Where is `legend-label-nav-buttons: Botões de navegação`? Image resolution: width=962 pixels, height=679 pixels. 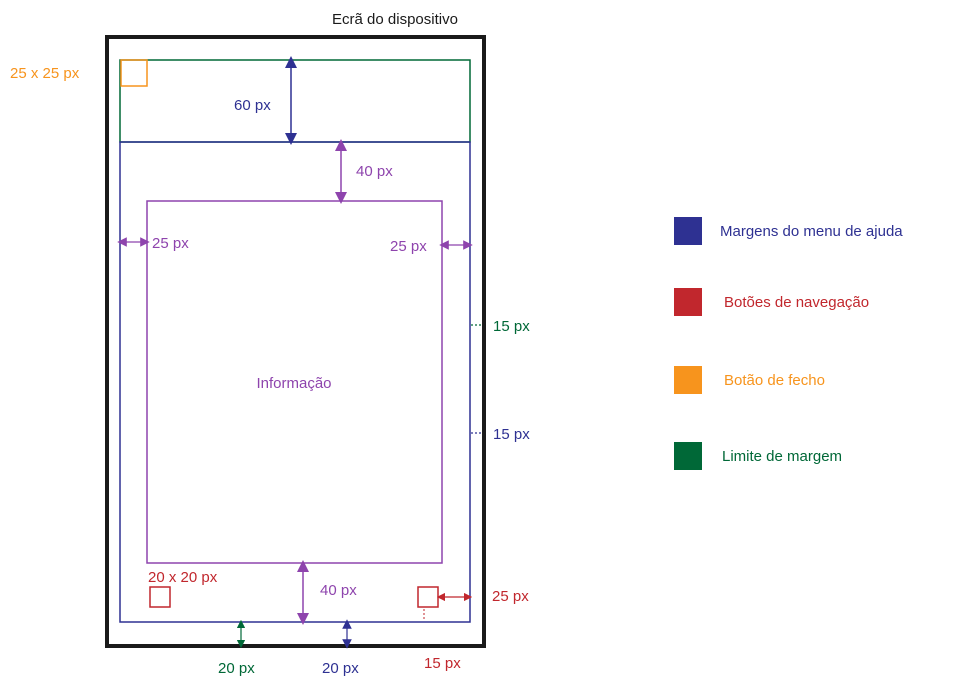 legend-label-nav-buttons: Botões de navegação is located at coordinates (796, 302).